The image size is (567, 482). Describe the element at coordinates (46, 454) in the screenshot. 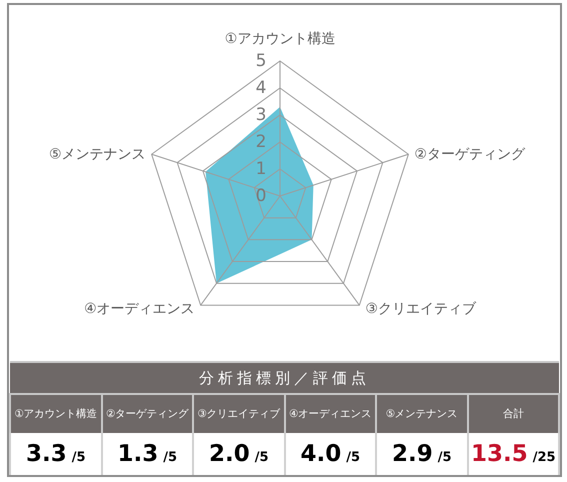

I see `annotation: 3.3` at that location.